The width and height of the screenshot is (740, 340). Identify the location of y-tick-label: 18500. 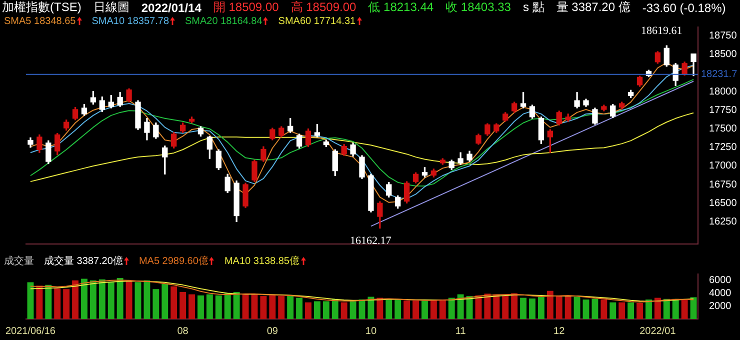
(723, 54).